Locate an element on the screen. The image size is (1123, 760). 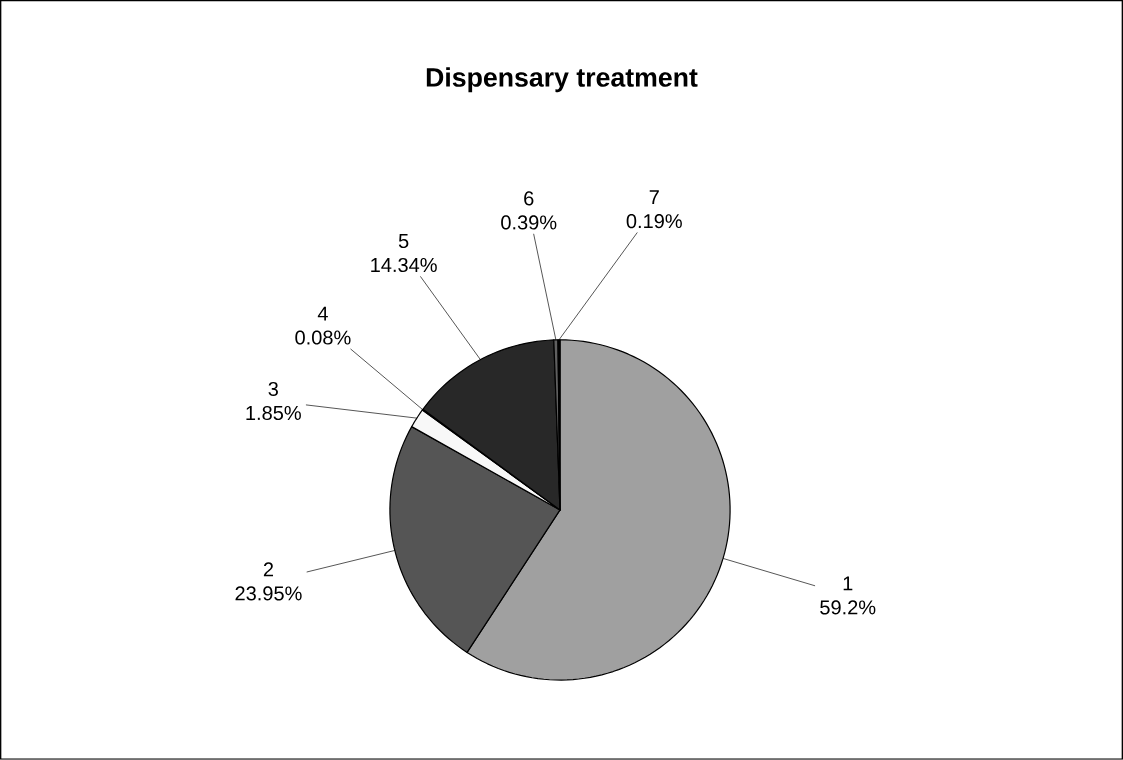
slice-label: 7 is located at coordinates (654, 197).